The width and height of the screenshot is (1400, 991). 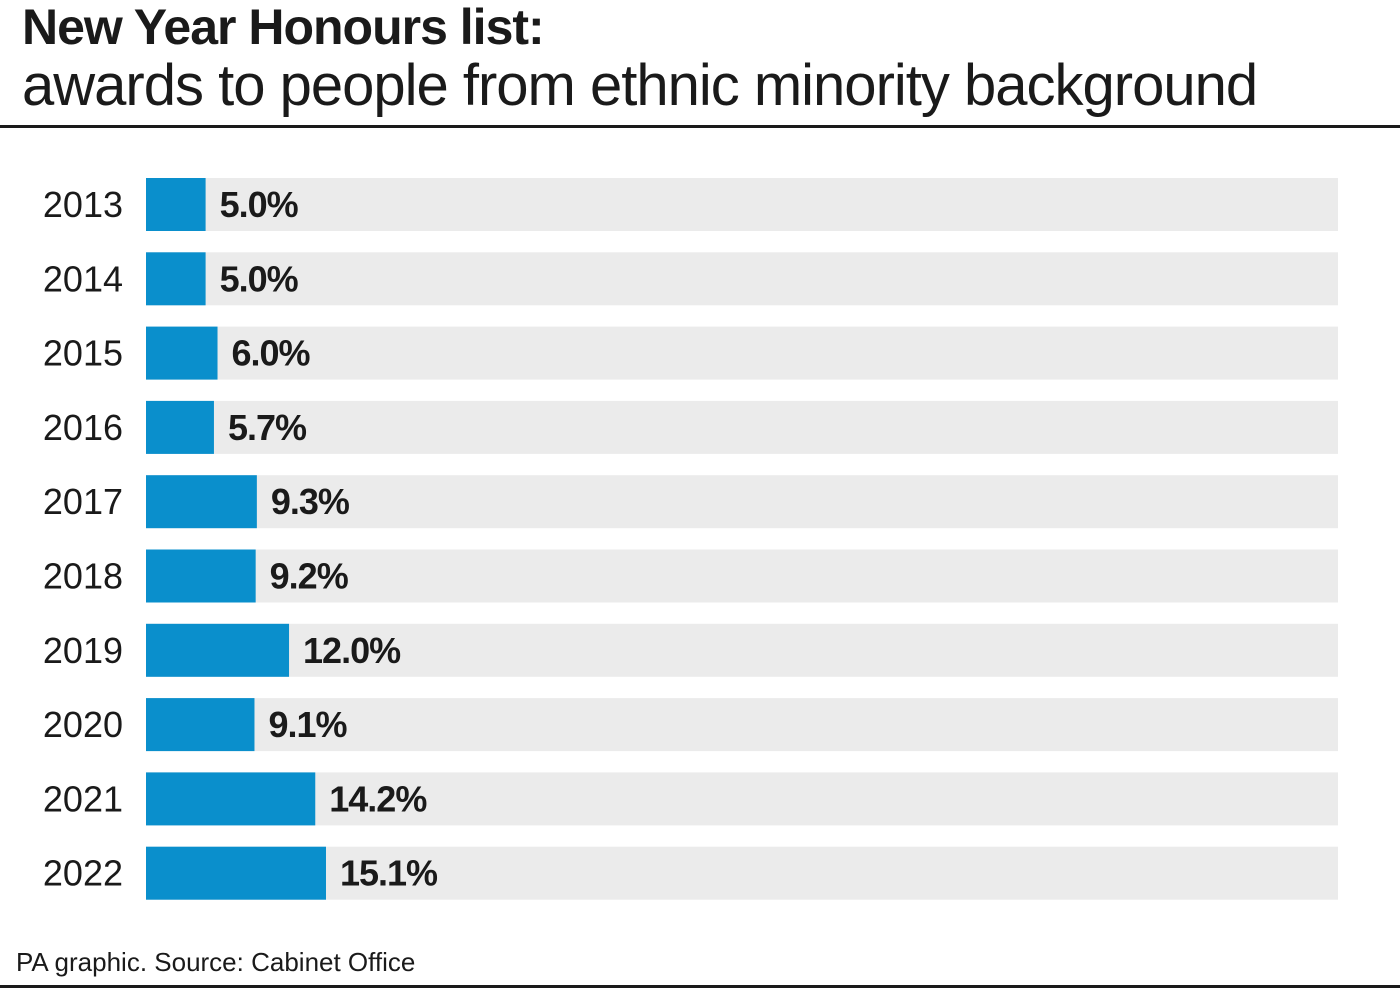 What do you see at coordinates (742, 799) in the screenshot?
I see `bar-track-2021` at bounding box center [742, 799].